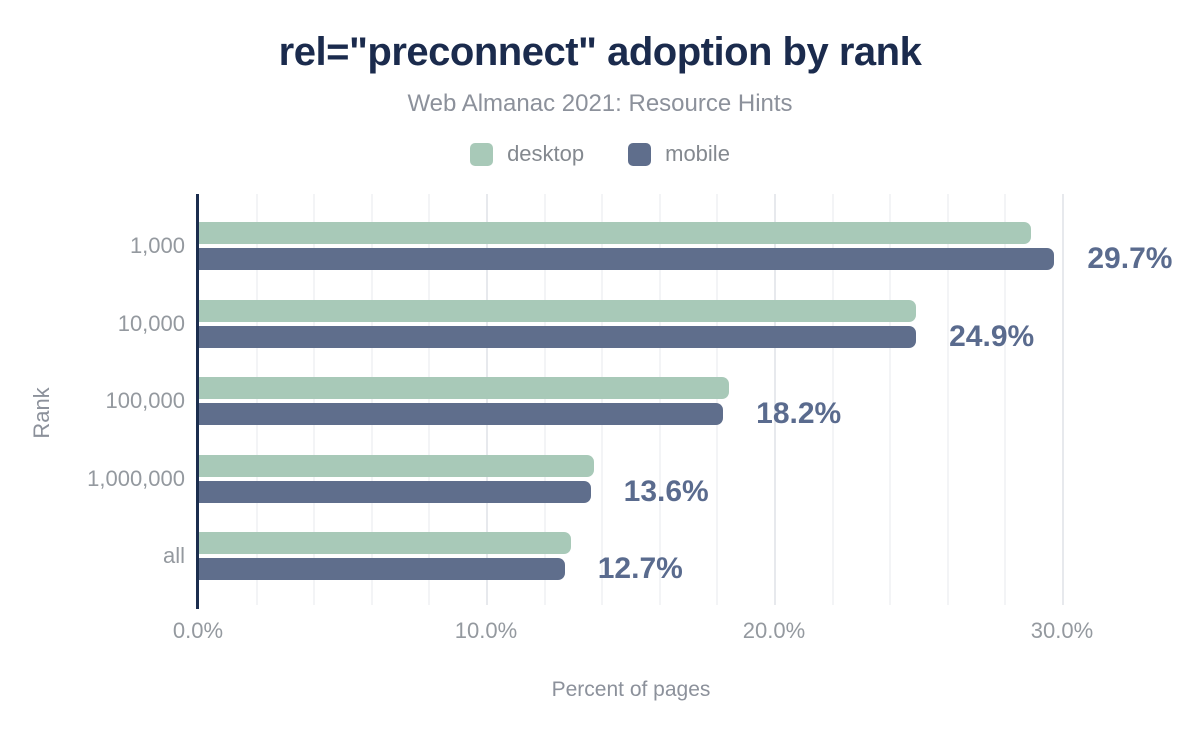 Image resolution: width=1200 pixels, height=742 pixels. I want to click on value-label: 12.7%, so click(640, 568).